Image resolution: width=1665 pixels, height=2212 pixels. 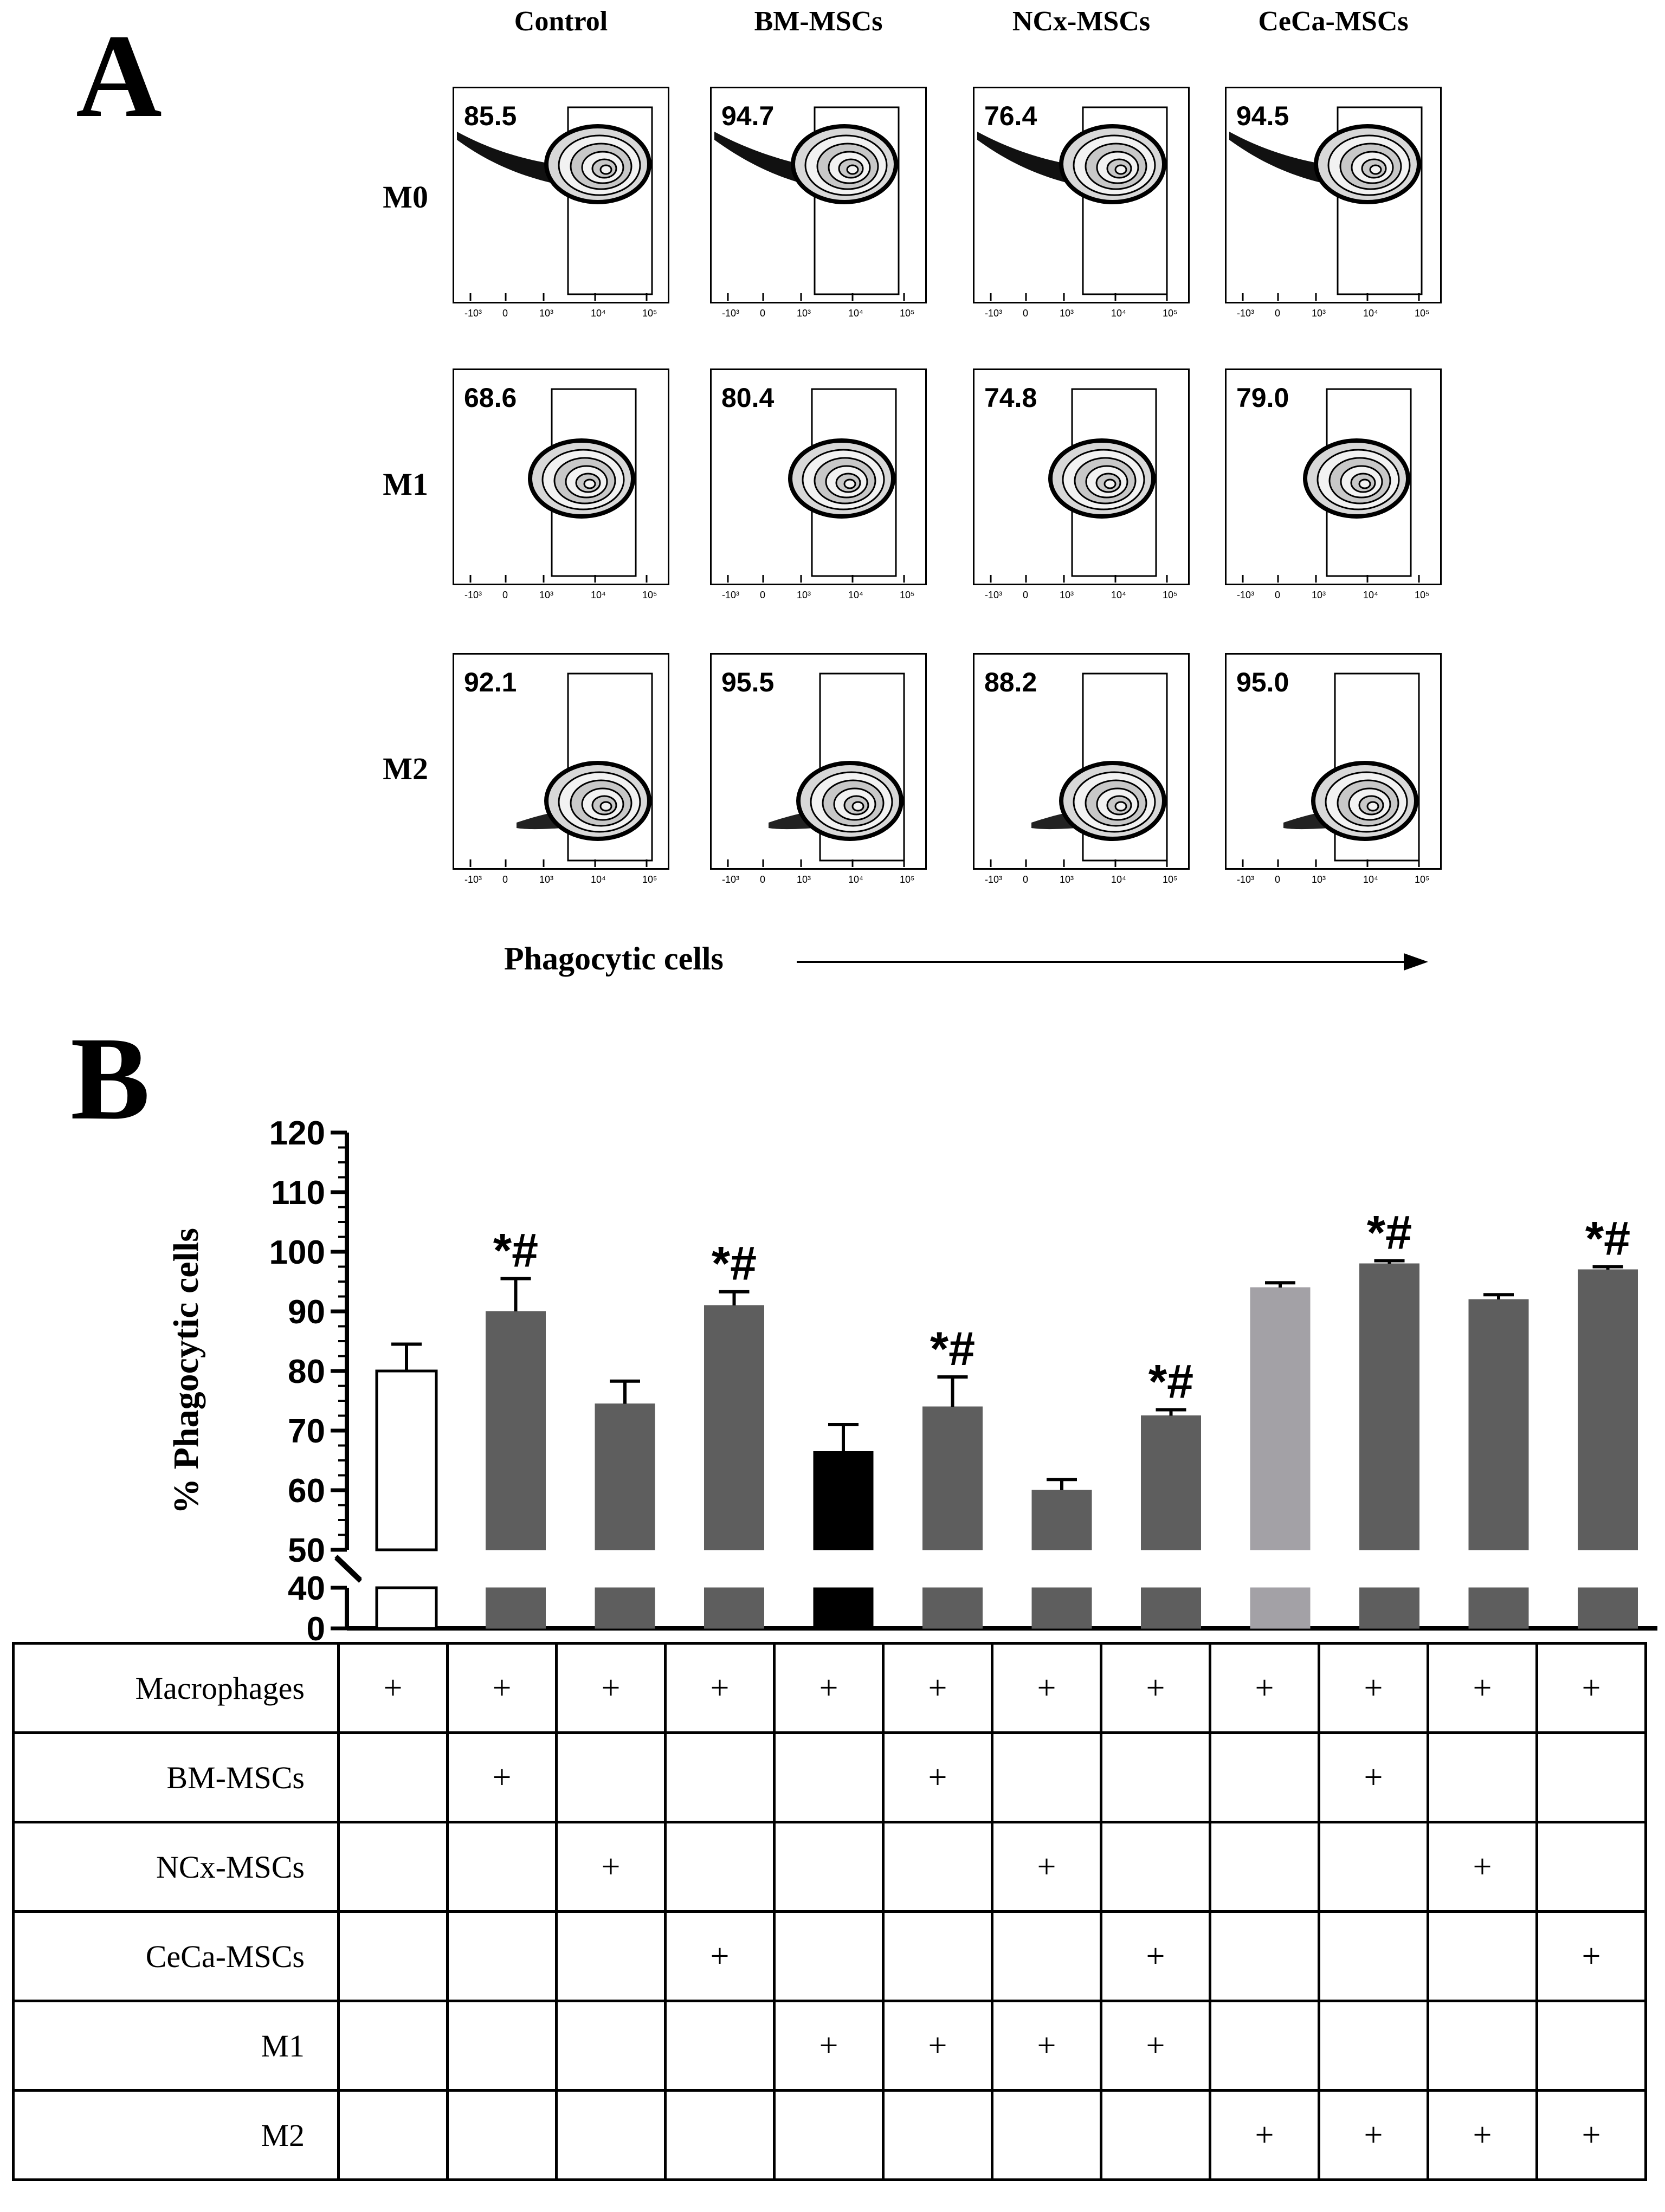 I want to click on y-tick-label: 120, so click(x=297, y=1133).